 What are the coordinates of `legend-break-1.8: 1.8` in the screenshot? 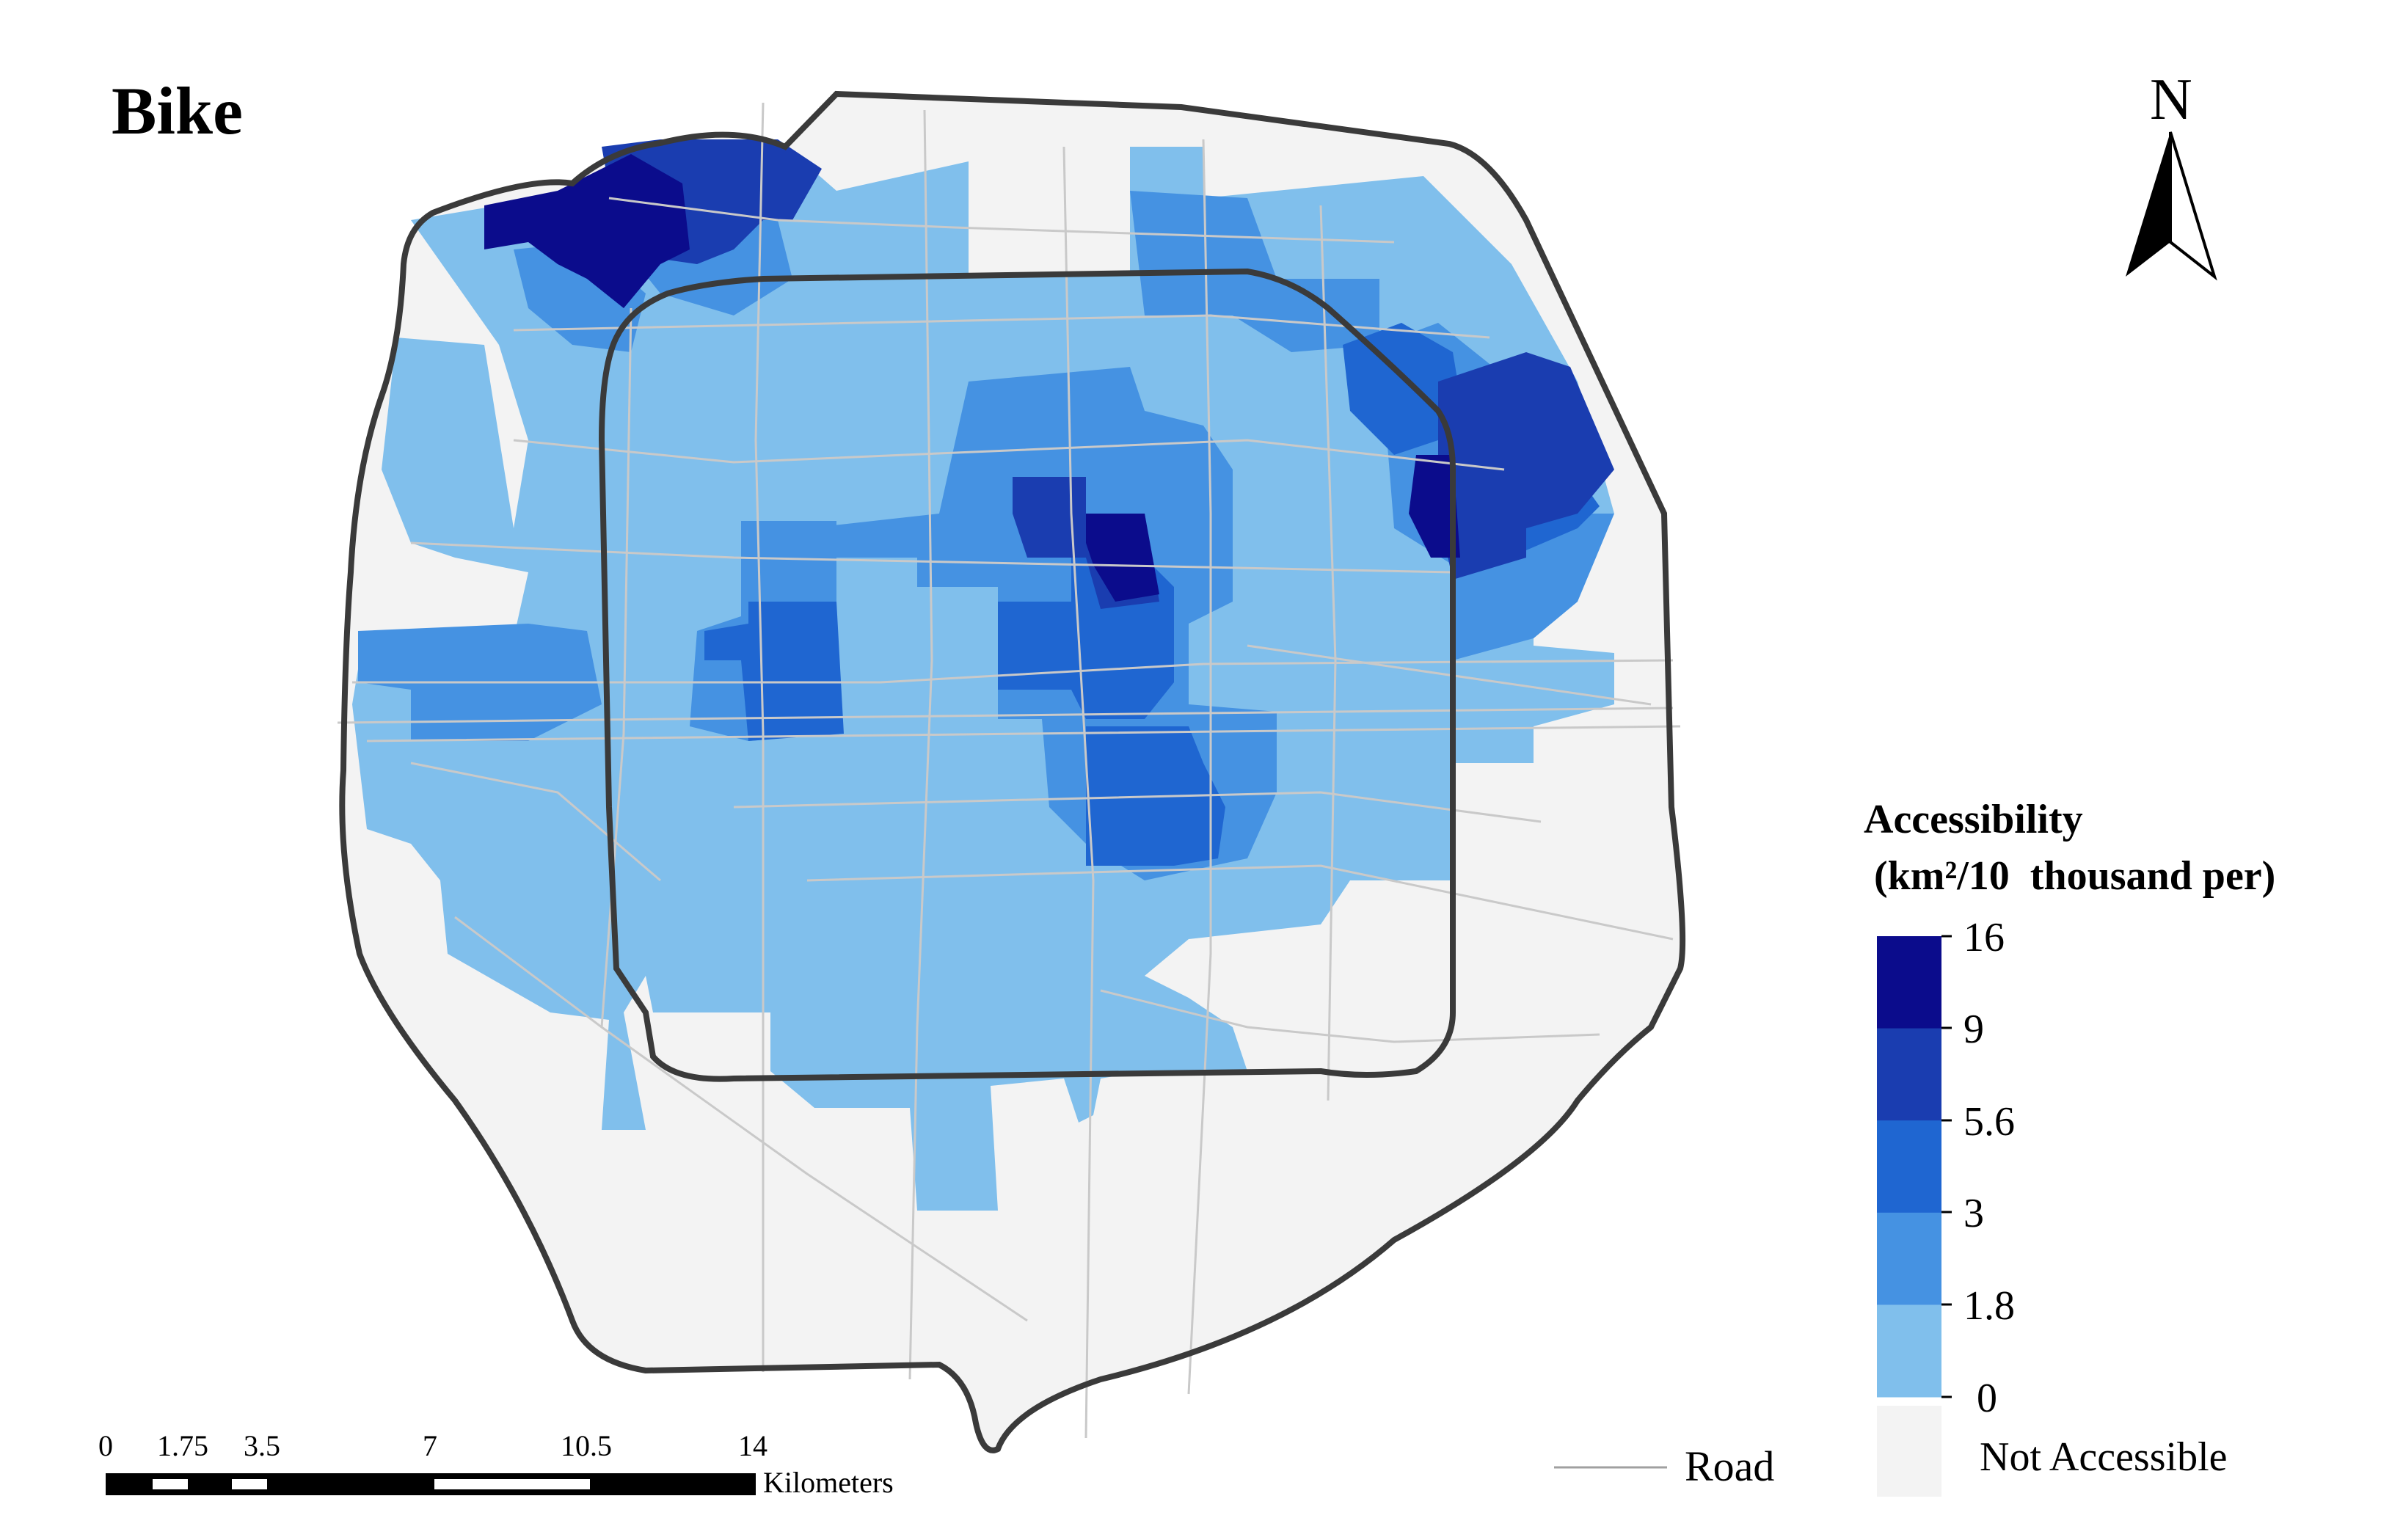 It's located at (1989, 1306).